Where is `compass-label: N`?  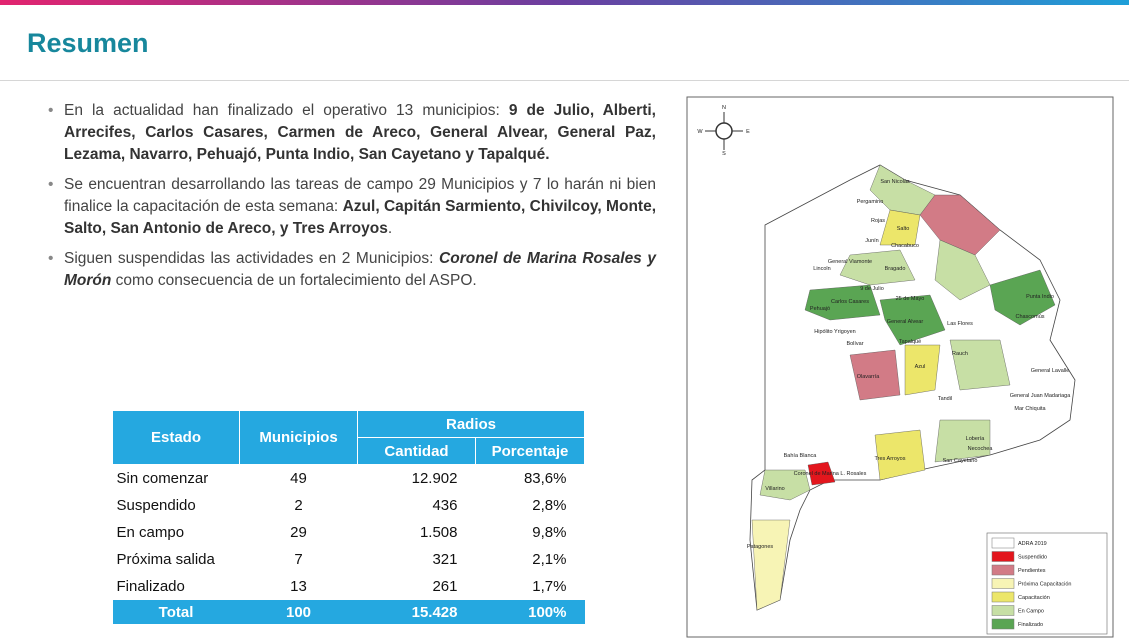
compass-label: N is located at coordinates (724, 108).